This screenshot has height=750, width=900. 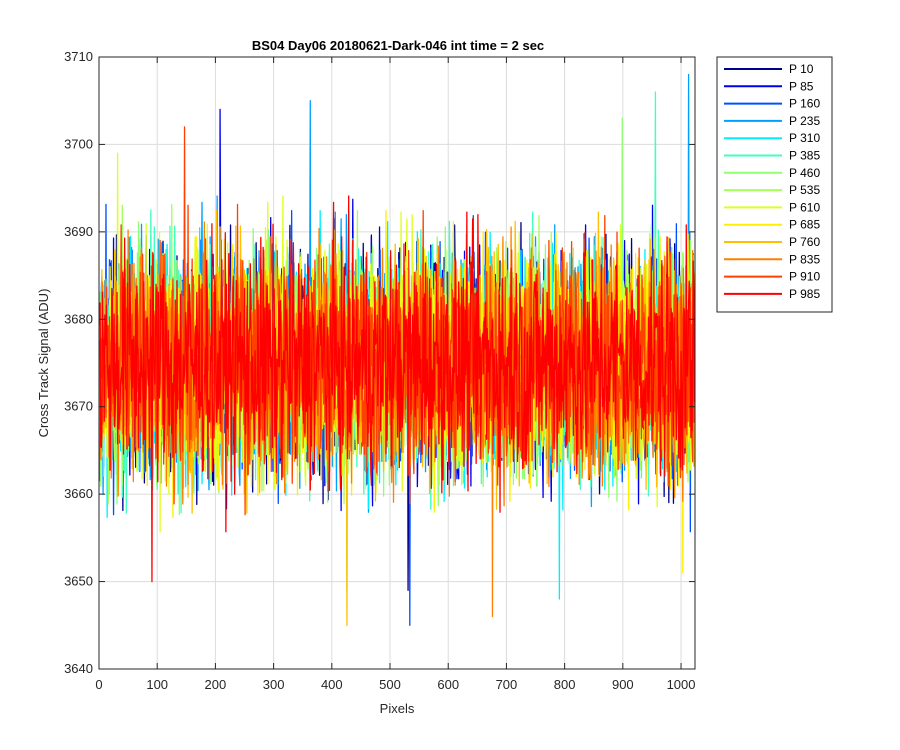 I want to click on legend-label: P 385, so click(x=804, y=156).